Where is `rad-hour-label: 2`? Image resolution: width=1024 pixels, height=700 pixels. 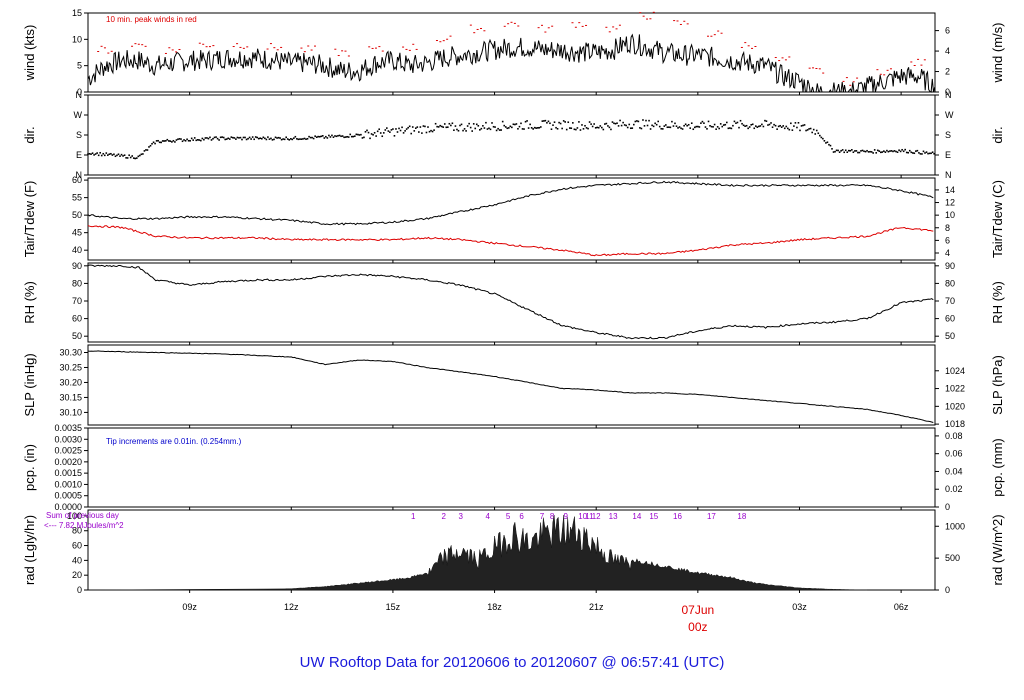
rad-hour-label: 2 is located at coordinates (444, 516).